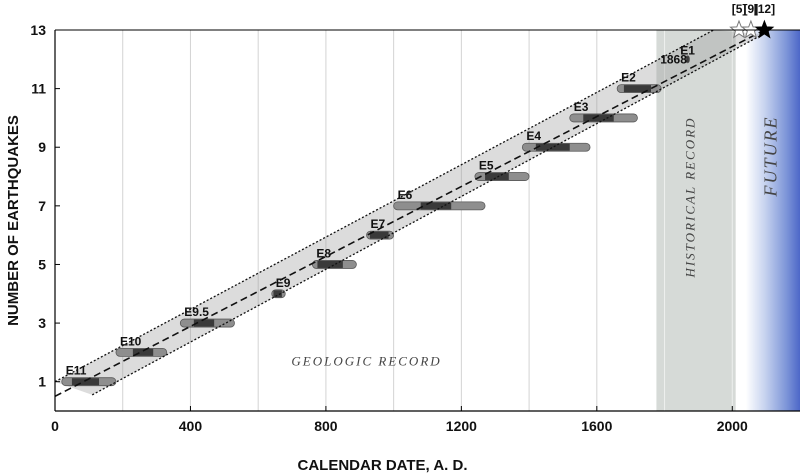  What do you see at coordinates (55, 426) in the screenshot?
I see `x-tick-label: 0` at bounding box center [55, 426].